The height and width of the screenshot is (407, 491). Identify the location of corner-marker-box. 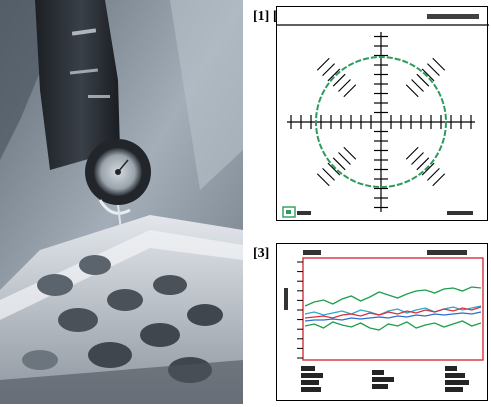
(289, 212).